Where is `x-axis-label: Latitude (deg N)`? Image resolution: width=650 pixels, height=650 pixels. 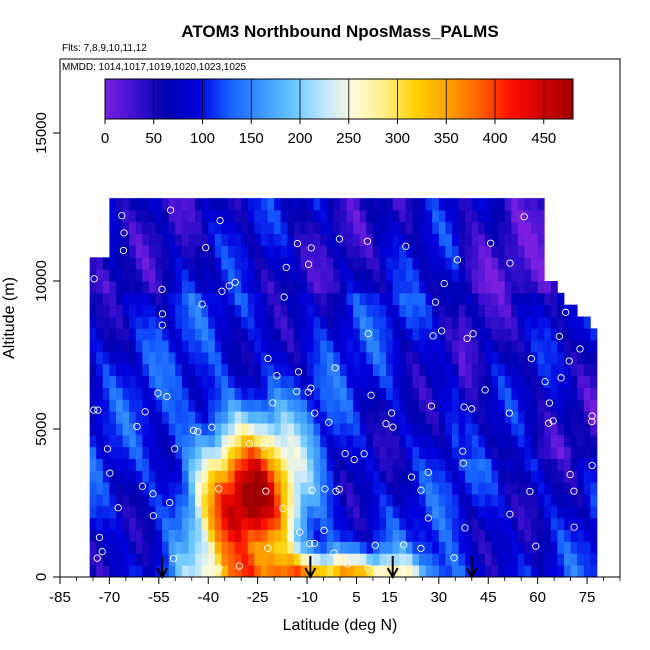
x-axis-label: Latitude (deg N) is located at coordinates (340, 625).